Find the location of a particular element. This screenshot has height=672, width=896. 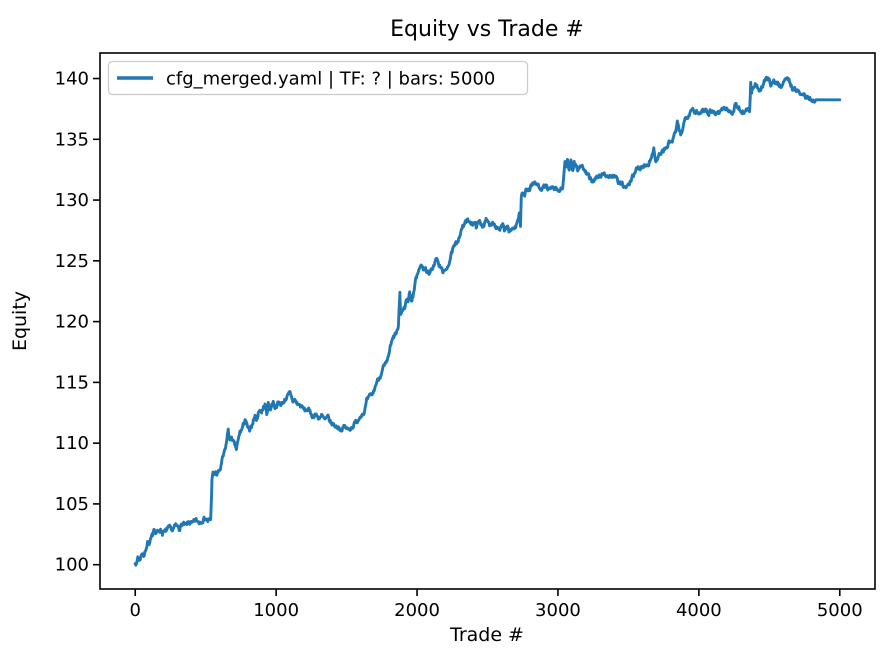

legend-box is located at coordinates (318, 78).